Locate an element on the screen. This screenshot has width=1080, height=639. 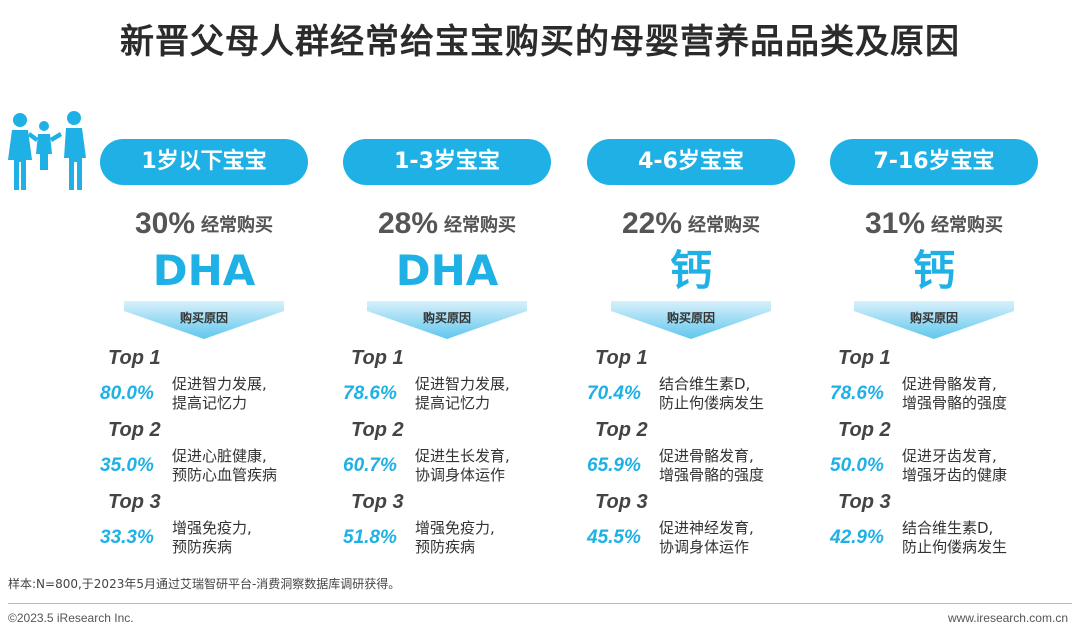
reason-percent: 42.9% is located at coordinates (857, 537).